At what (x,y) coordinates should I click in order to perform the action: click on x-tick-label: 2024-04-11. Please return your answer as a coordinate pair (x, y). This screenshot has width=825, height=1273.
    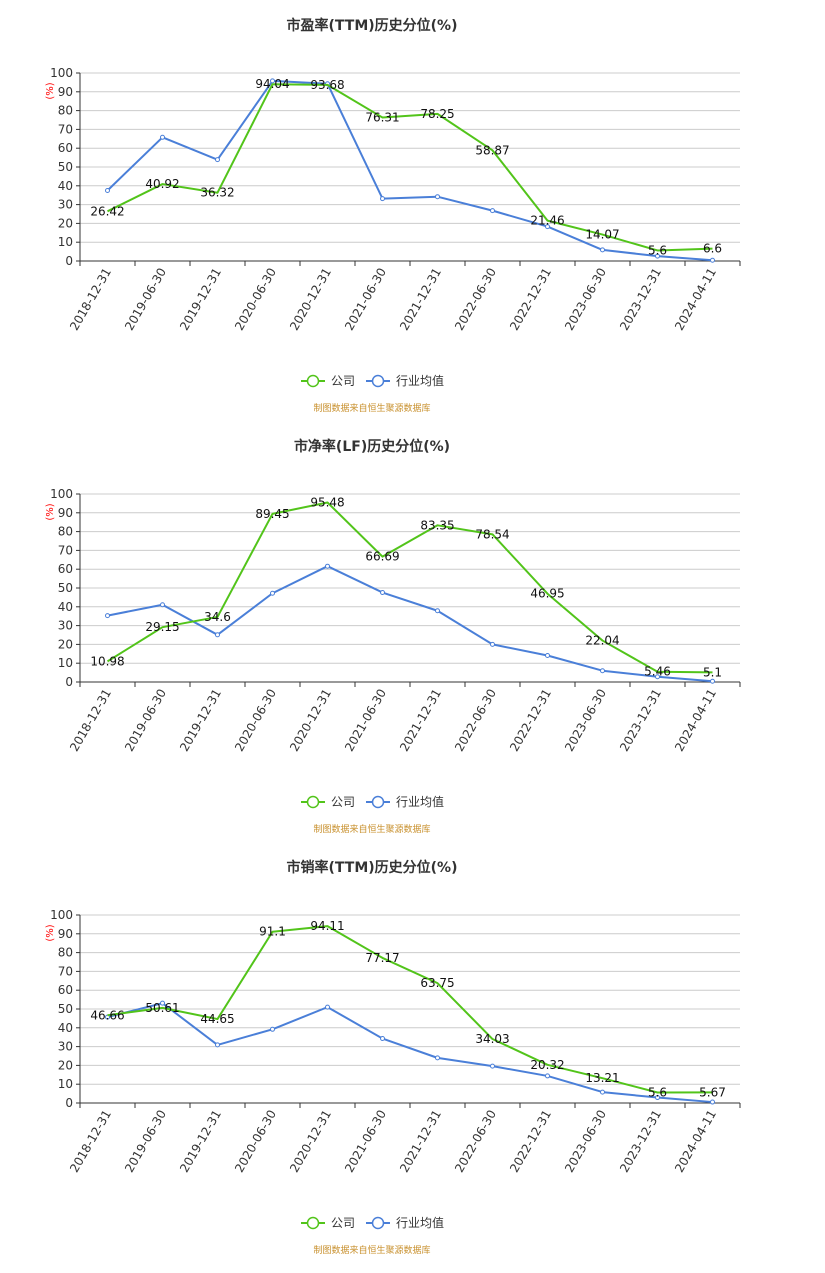
    Looking at the image, I should click on (695, 1141).